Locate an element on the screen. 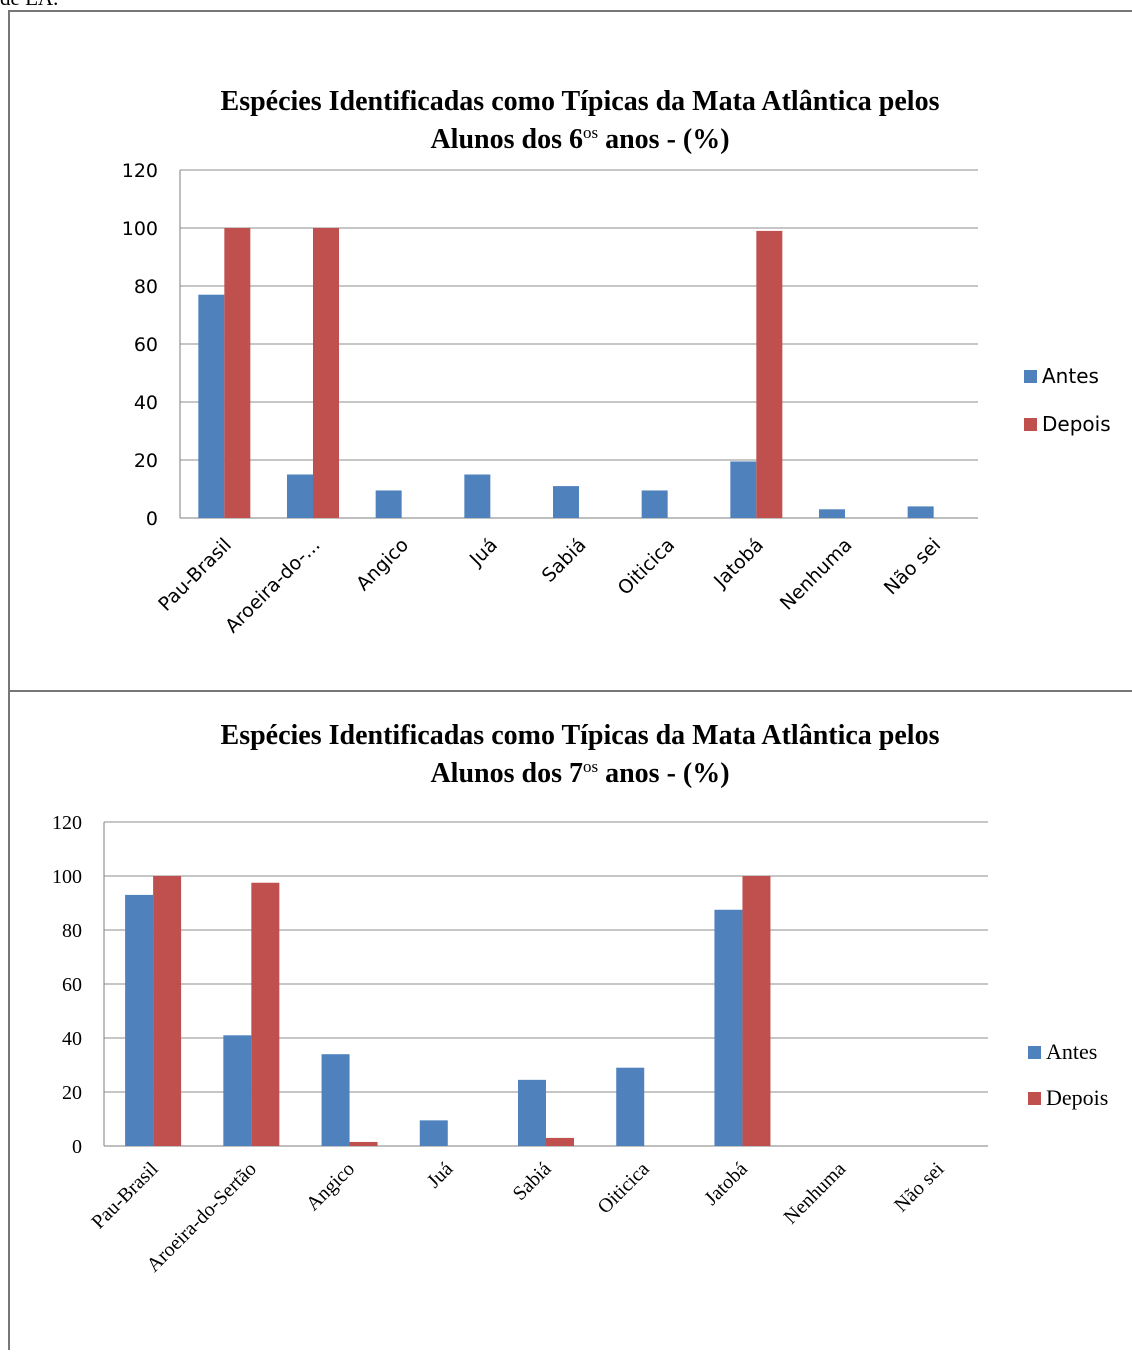 The width and height of the screenshot is (1132, 1352). chart-title-line-2: Alunos dos 6os anos - (%) is located at coordinates (579, 139).